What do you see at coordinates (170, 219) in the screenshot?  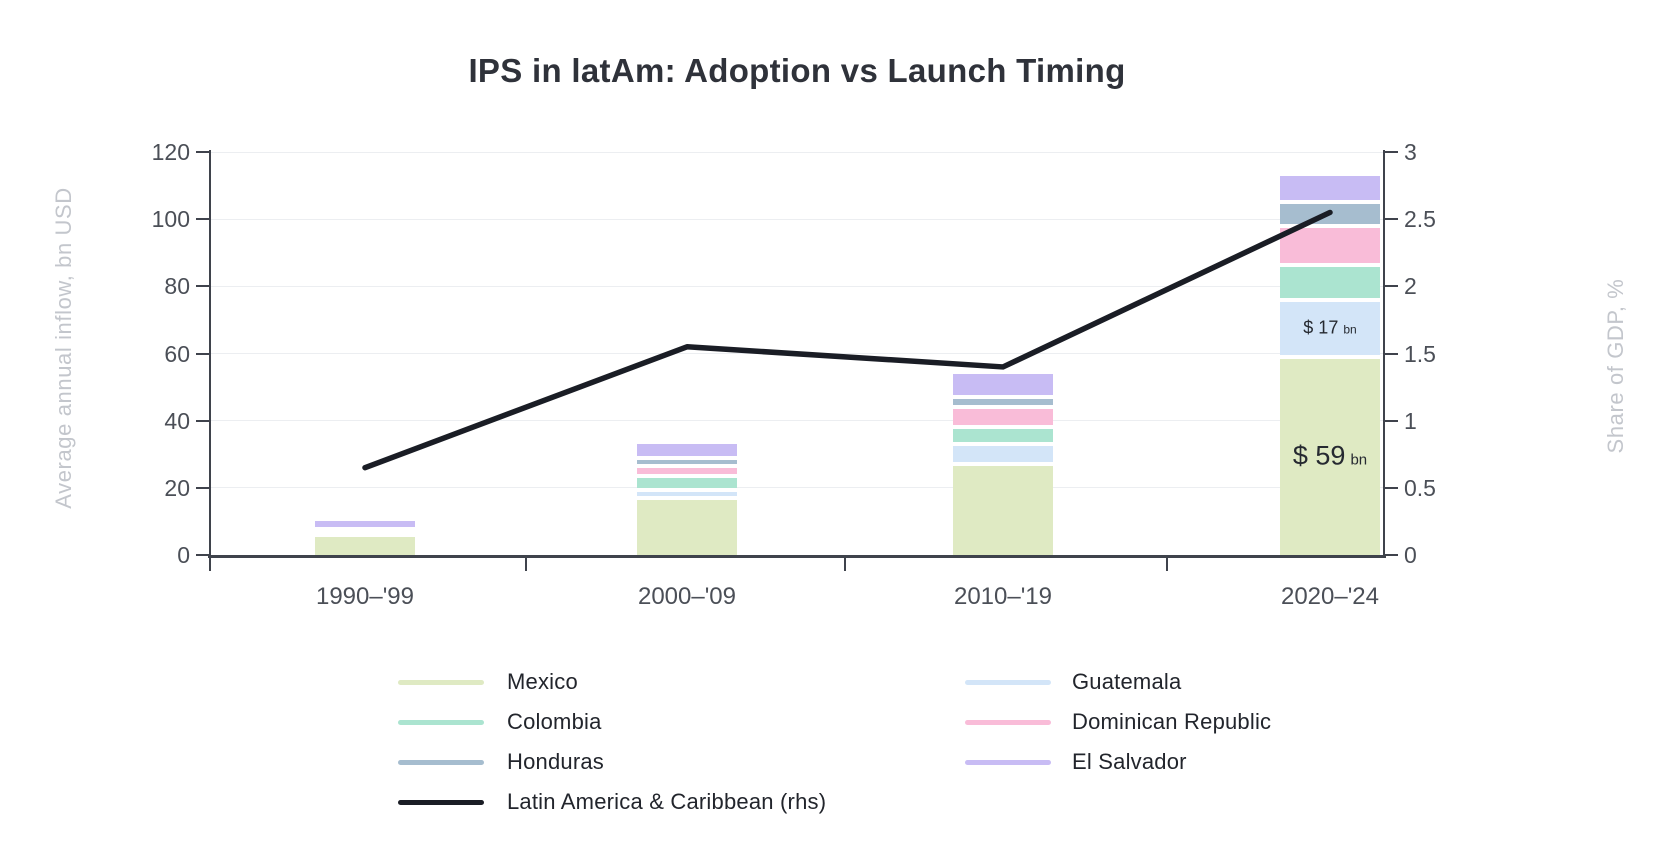 I see `y-axis-left-tick-label: 100` at bounding box center [170, 219].